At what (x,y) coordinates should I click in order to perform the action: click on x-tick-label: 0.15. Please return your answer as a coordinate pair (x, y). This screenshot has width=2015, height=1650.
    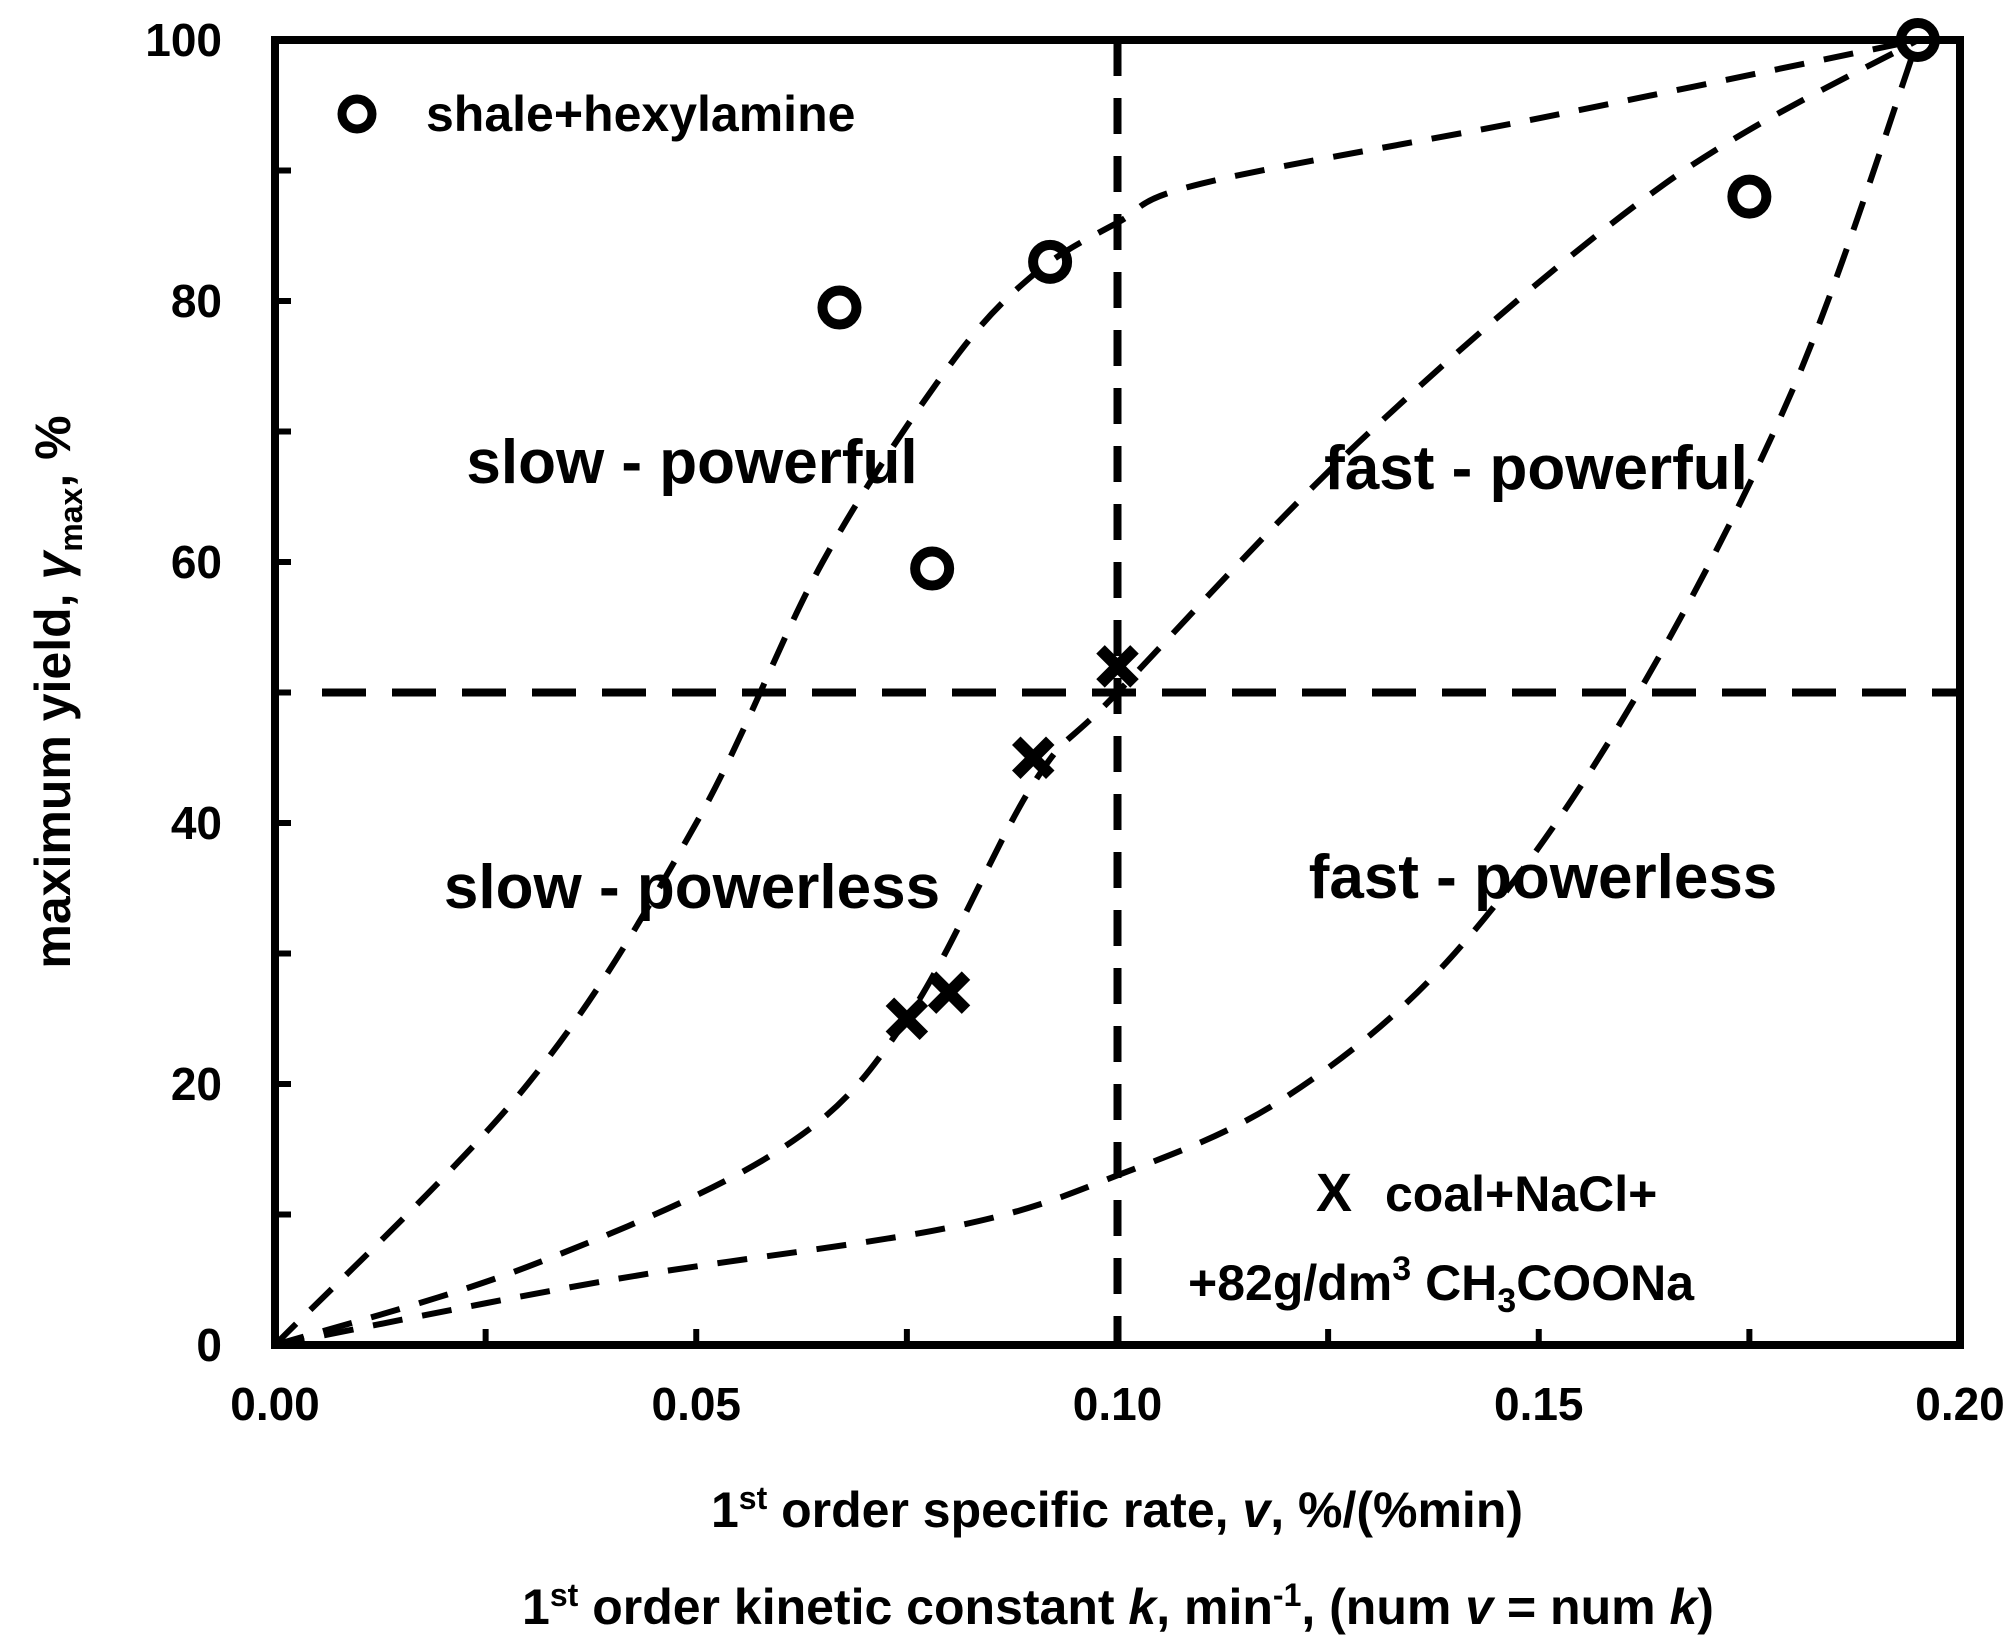
    Looking at the image, I should click on (1539, 1404).